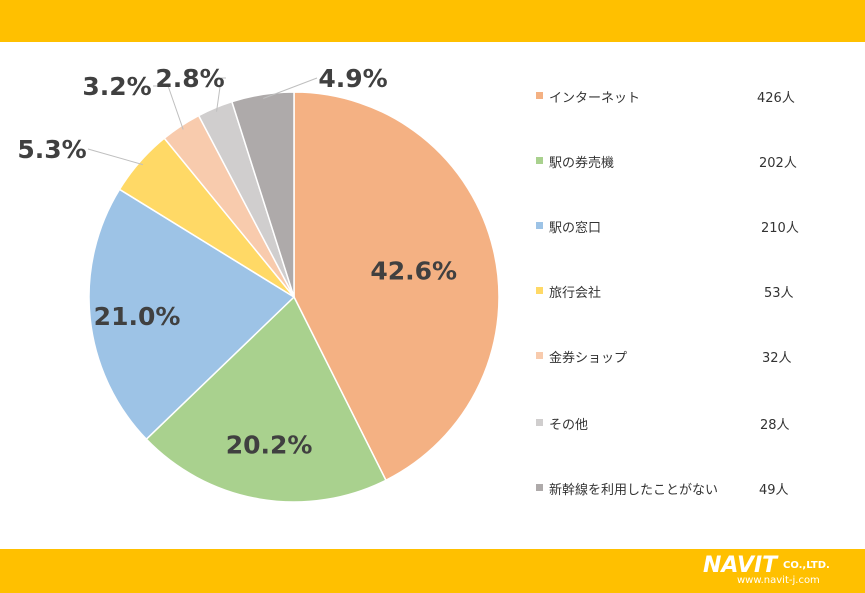 The image size is (865, 593). I want to click on legend-label: 駅の窓口, so click(575, 228).